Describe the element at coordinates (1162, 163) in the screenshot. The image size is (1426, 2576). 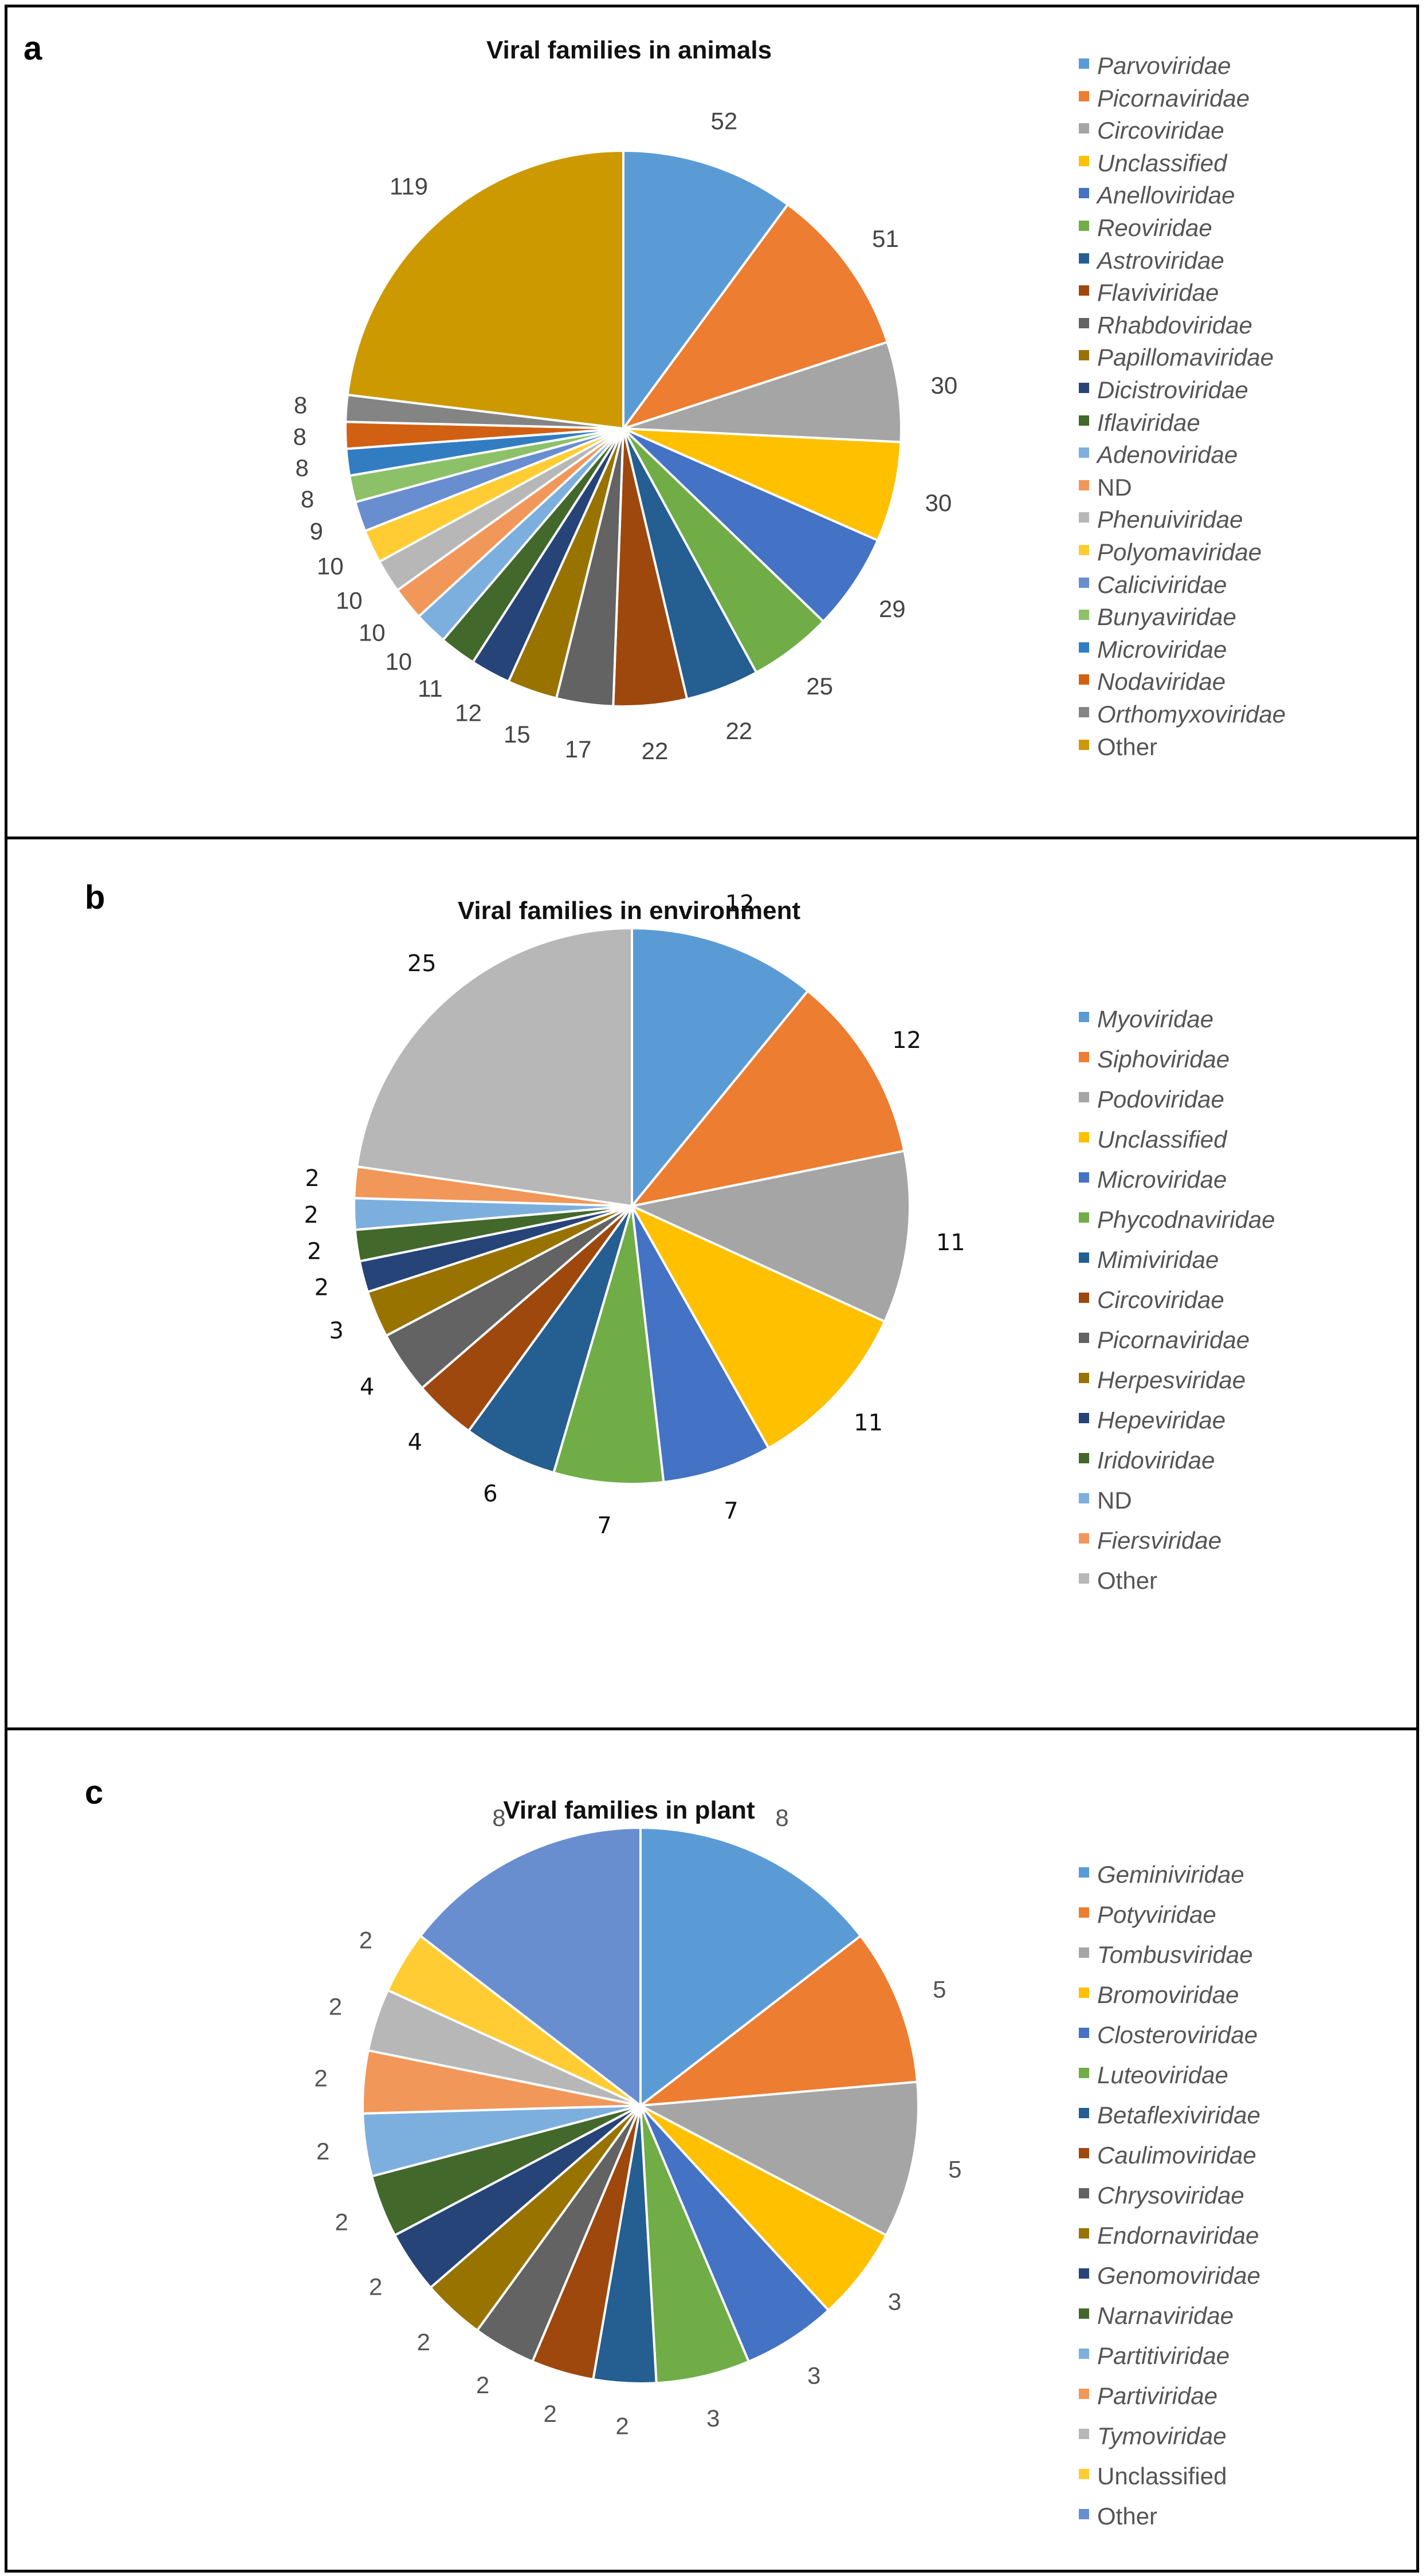
I see `legend-label: Unclassified` at that location.